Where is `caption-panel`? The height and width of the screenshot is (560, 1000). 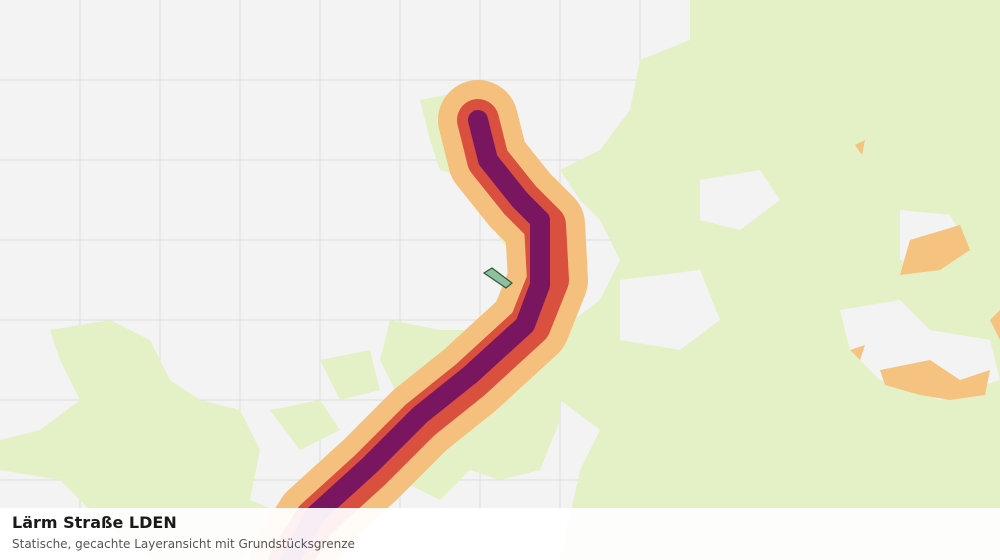
caption-panel is located at coordinates (500, 534).